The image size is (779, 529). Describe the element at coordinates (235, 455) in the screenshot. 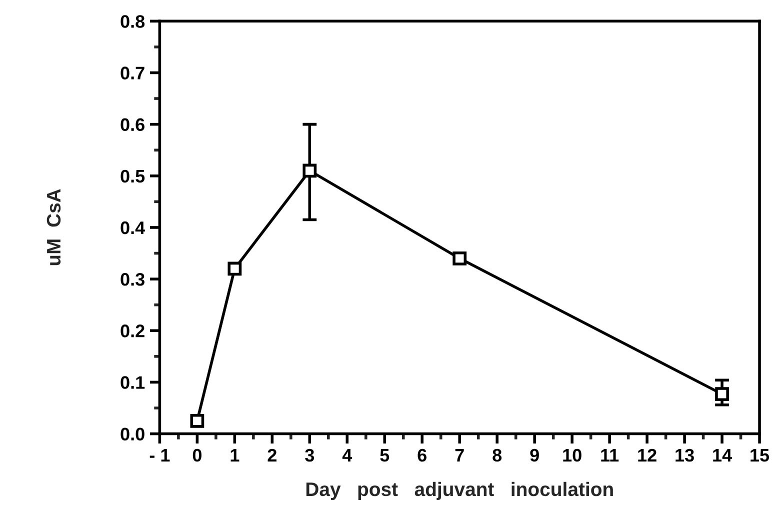

I see `x-tick-label: 1` at that location.